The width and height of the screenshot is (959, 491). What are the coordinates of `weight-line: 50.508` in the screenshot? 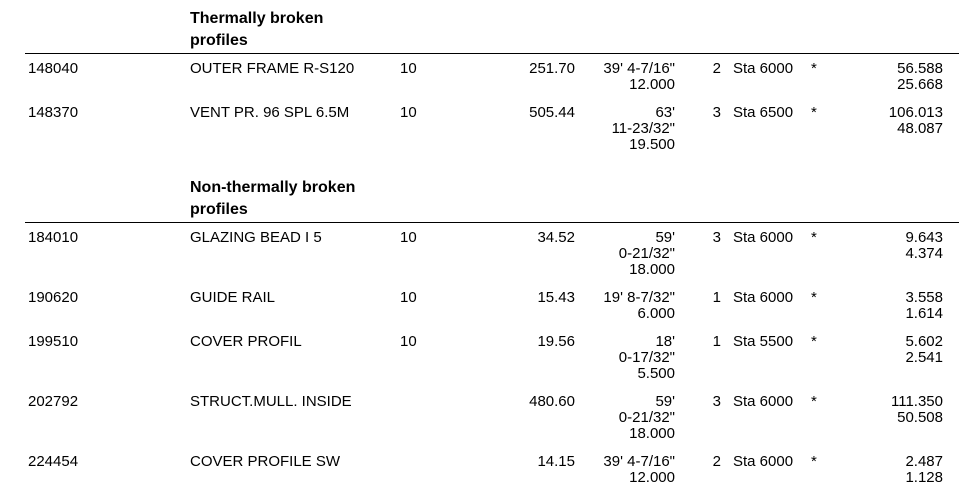 It's located at (920, 417).